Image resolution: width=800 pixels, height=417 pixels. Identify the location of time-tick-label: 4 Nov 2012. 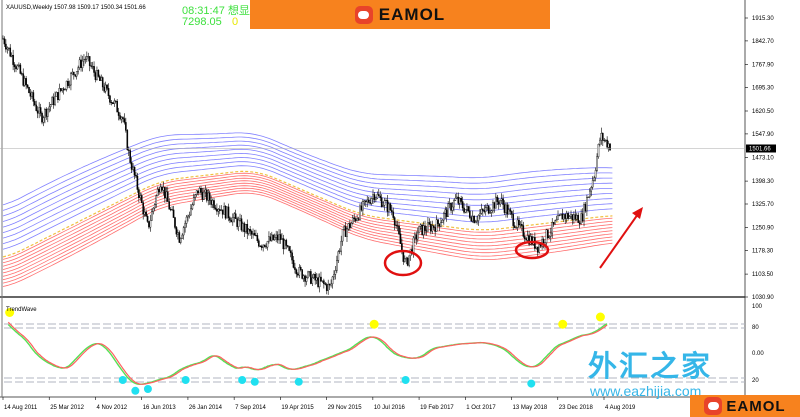
(111, 408).